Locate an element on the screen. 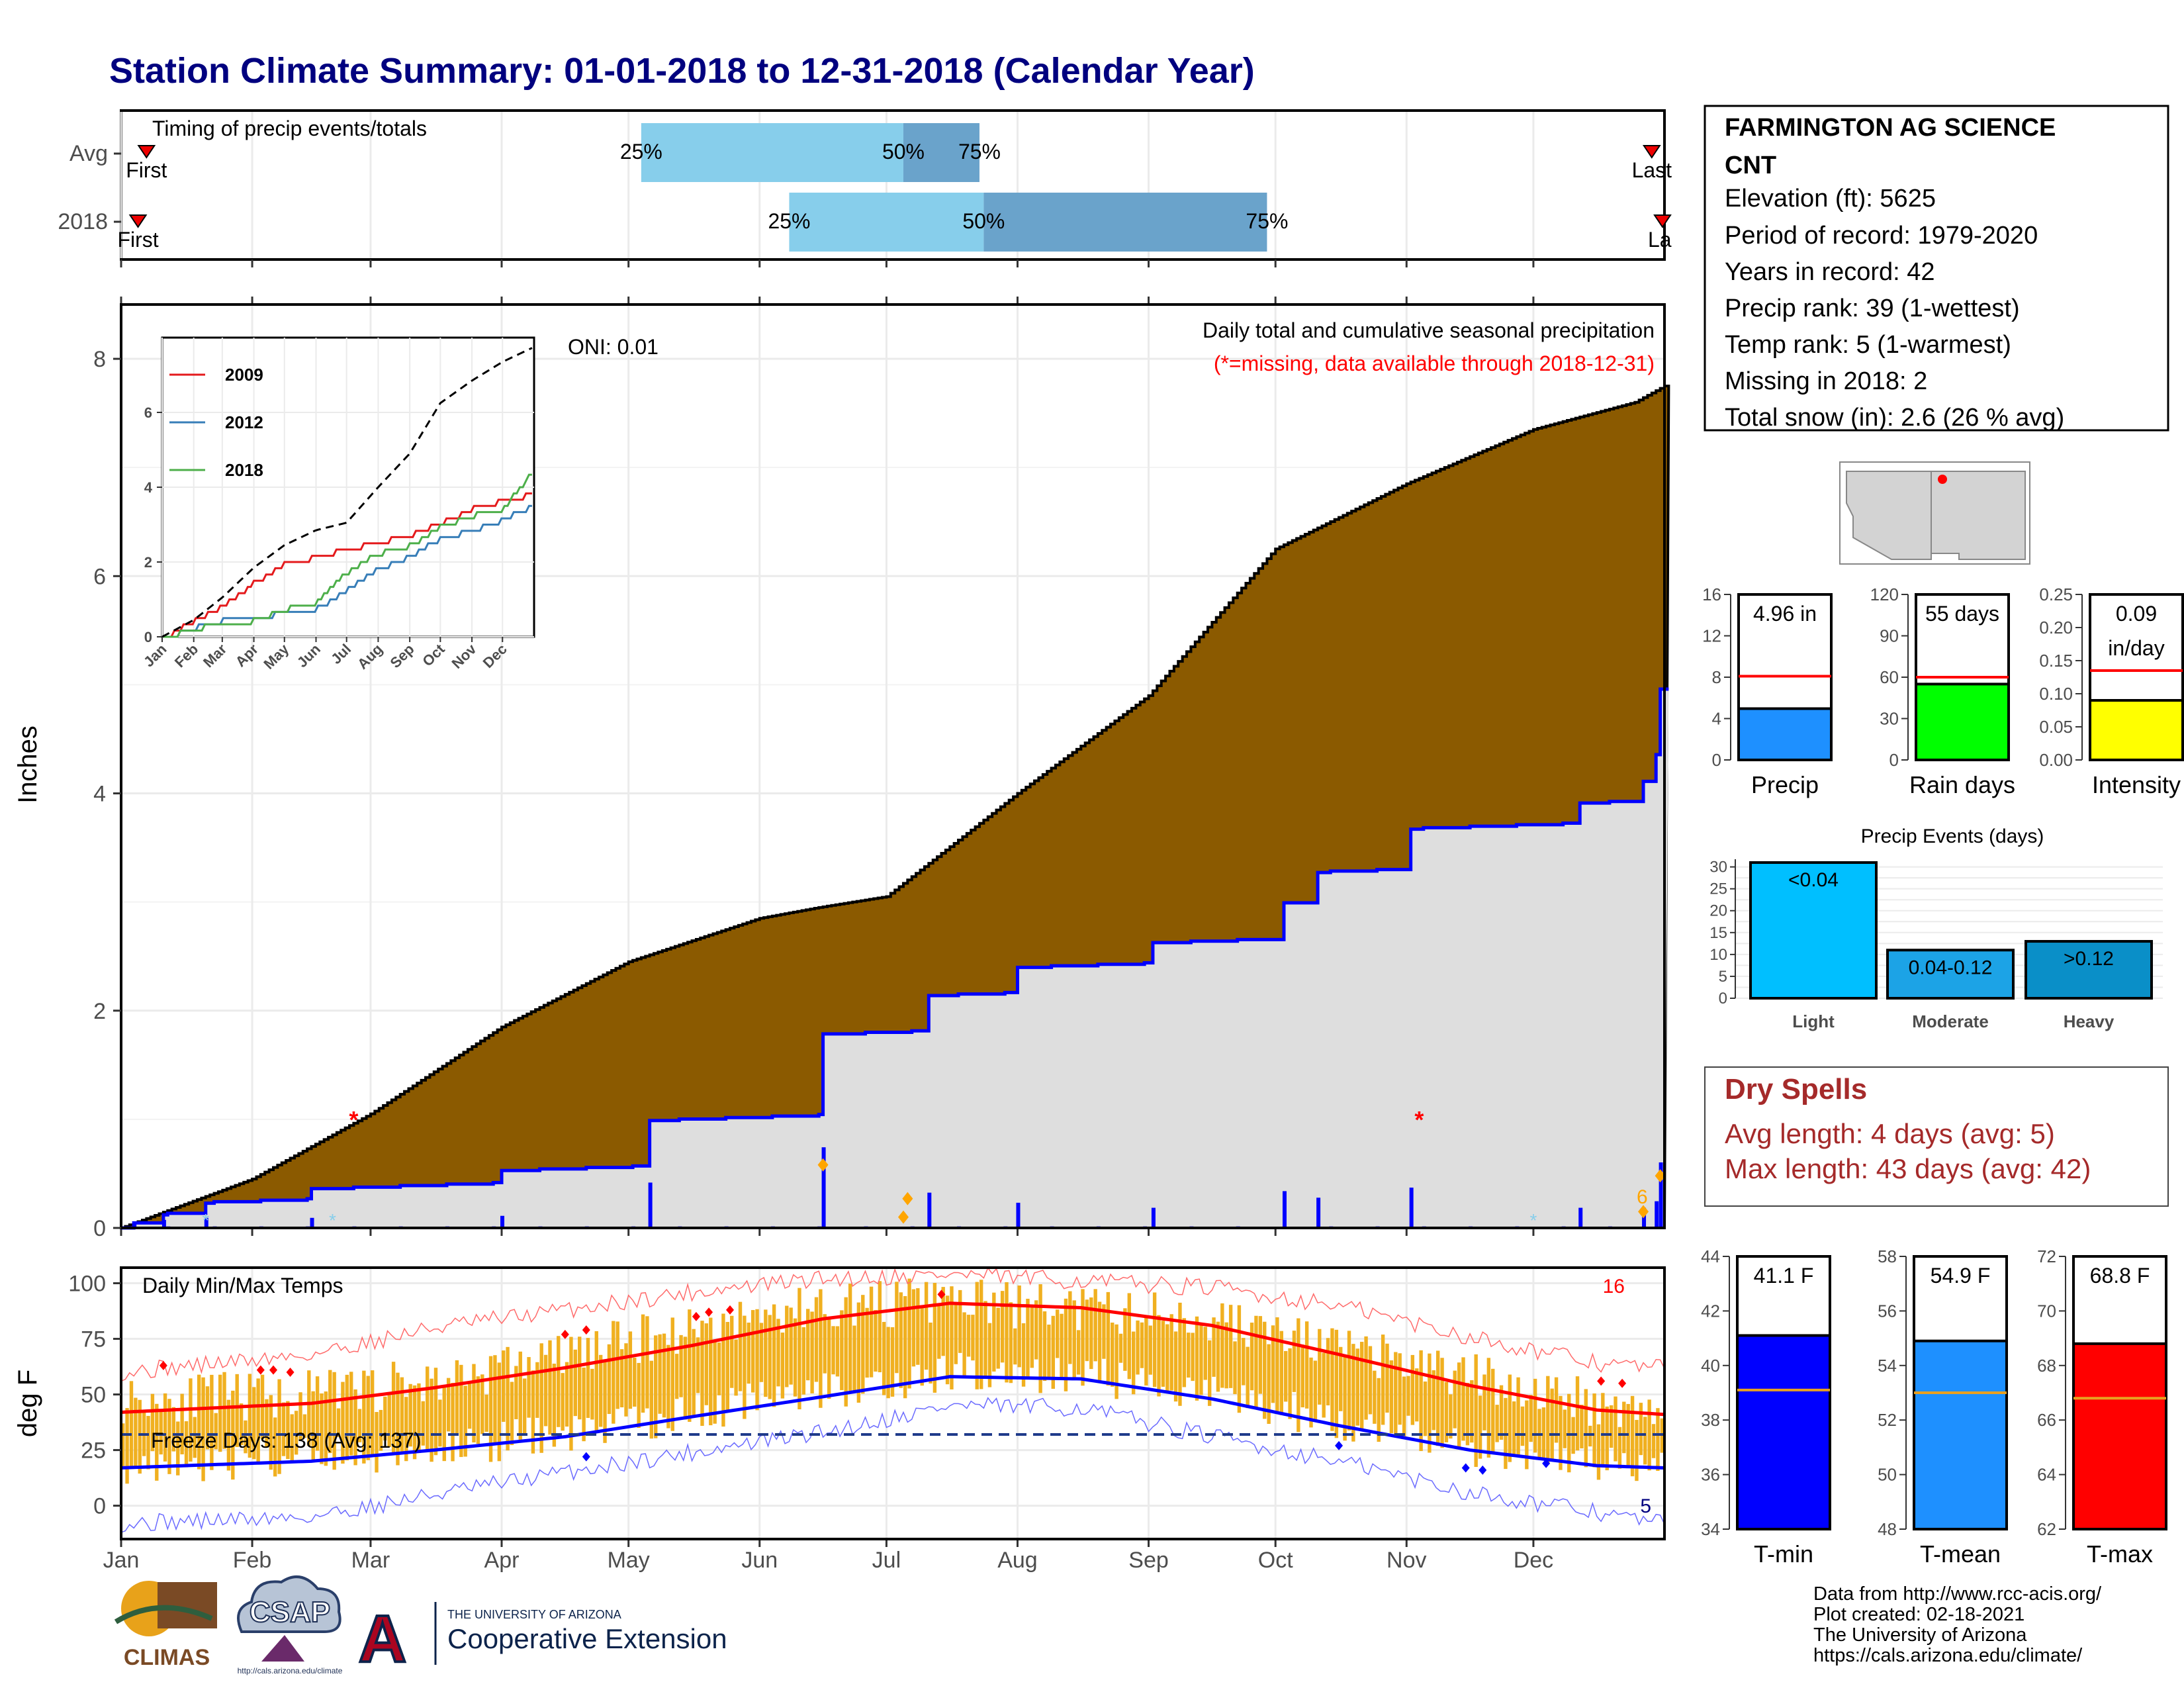 The width and height of the screenshot is (2184, 1688). temp-record-markers is located at coordinates (893, 1382).